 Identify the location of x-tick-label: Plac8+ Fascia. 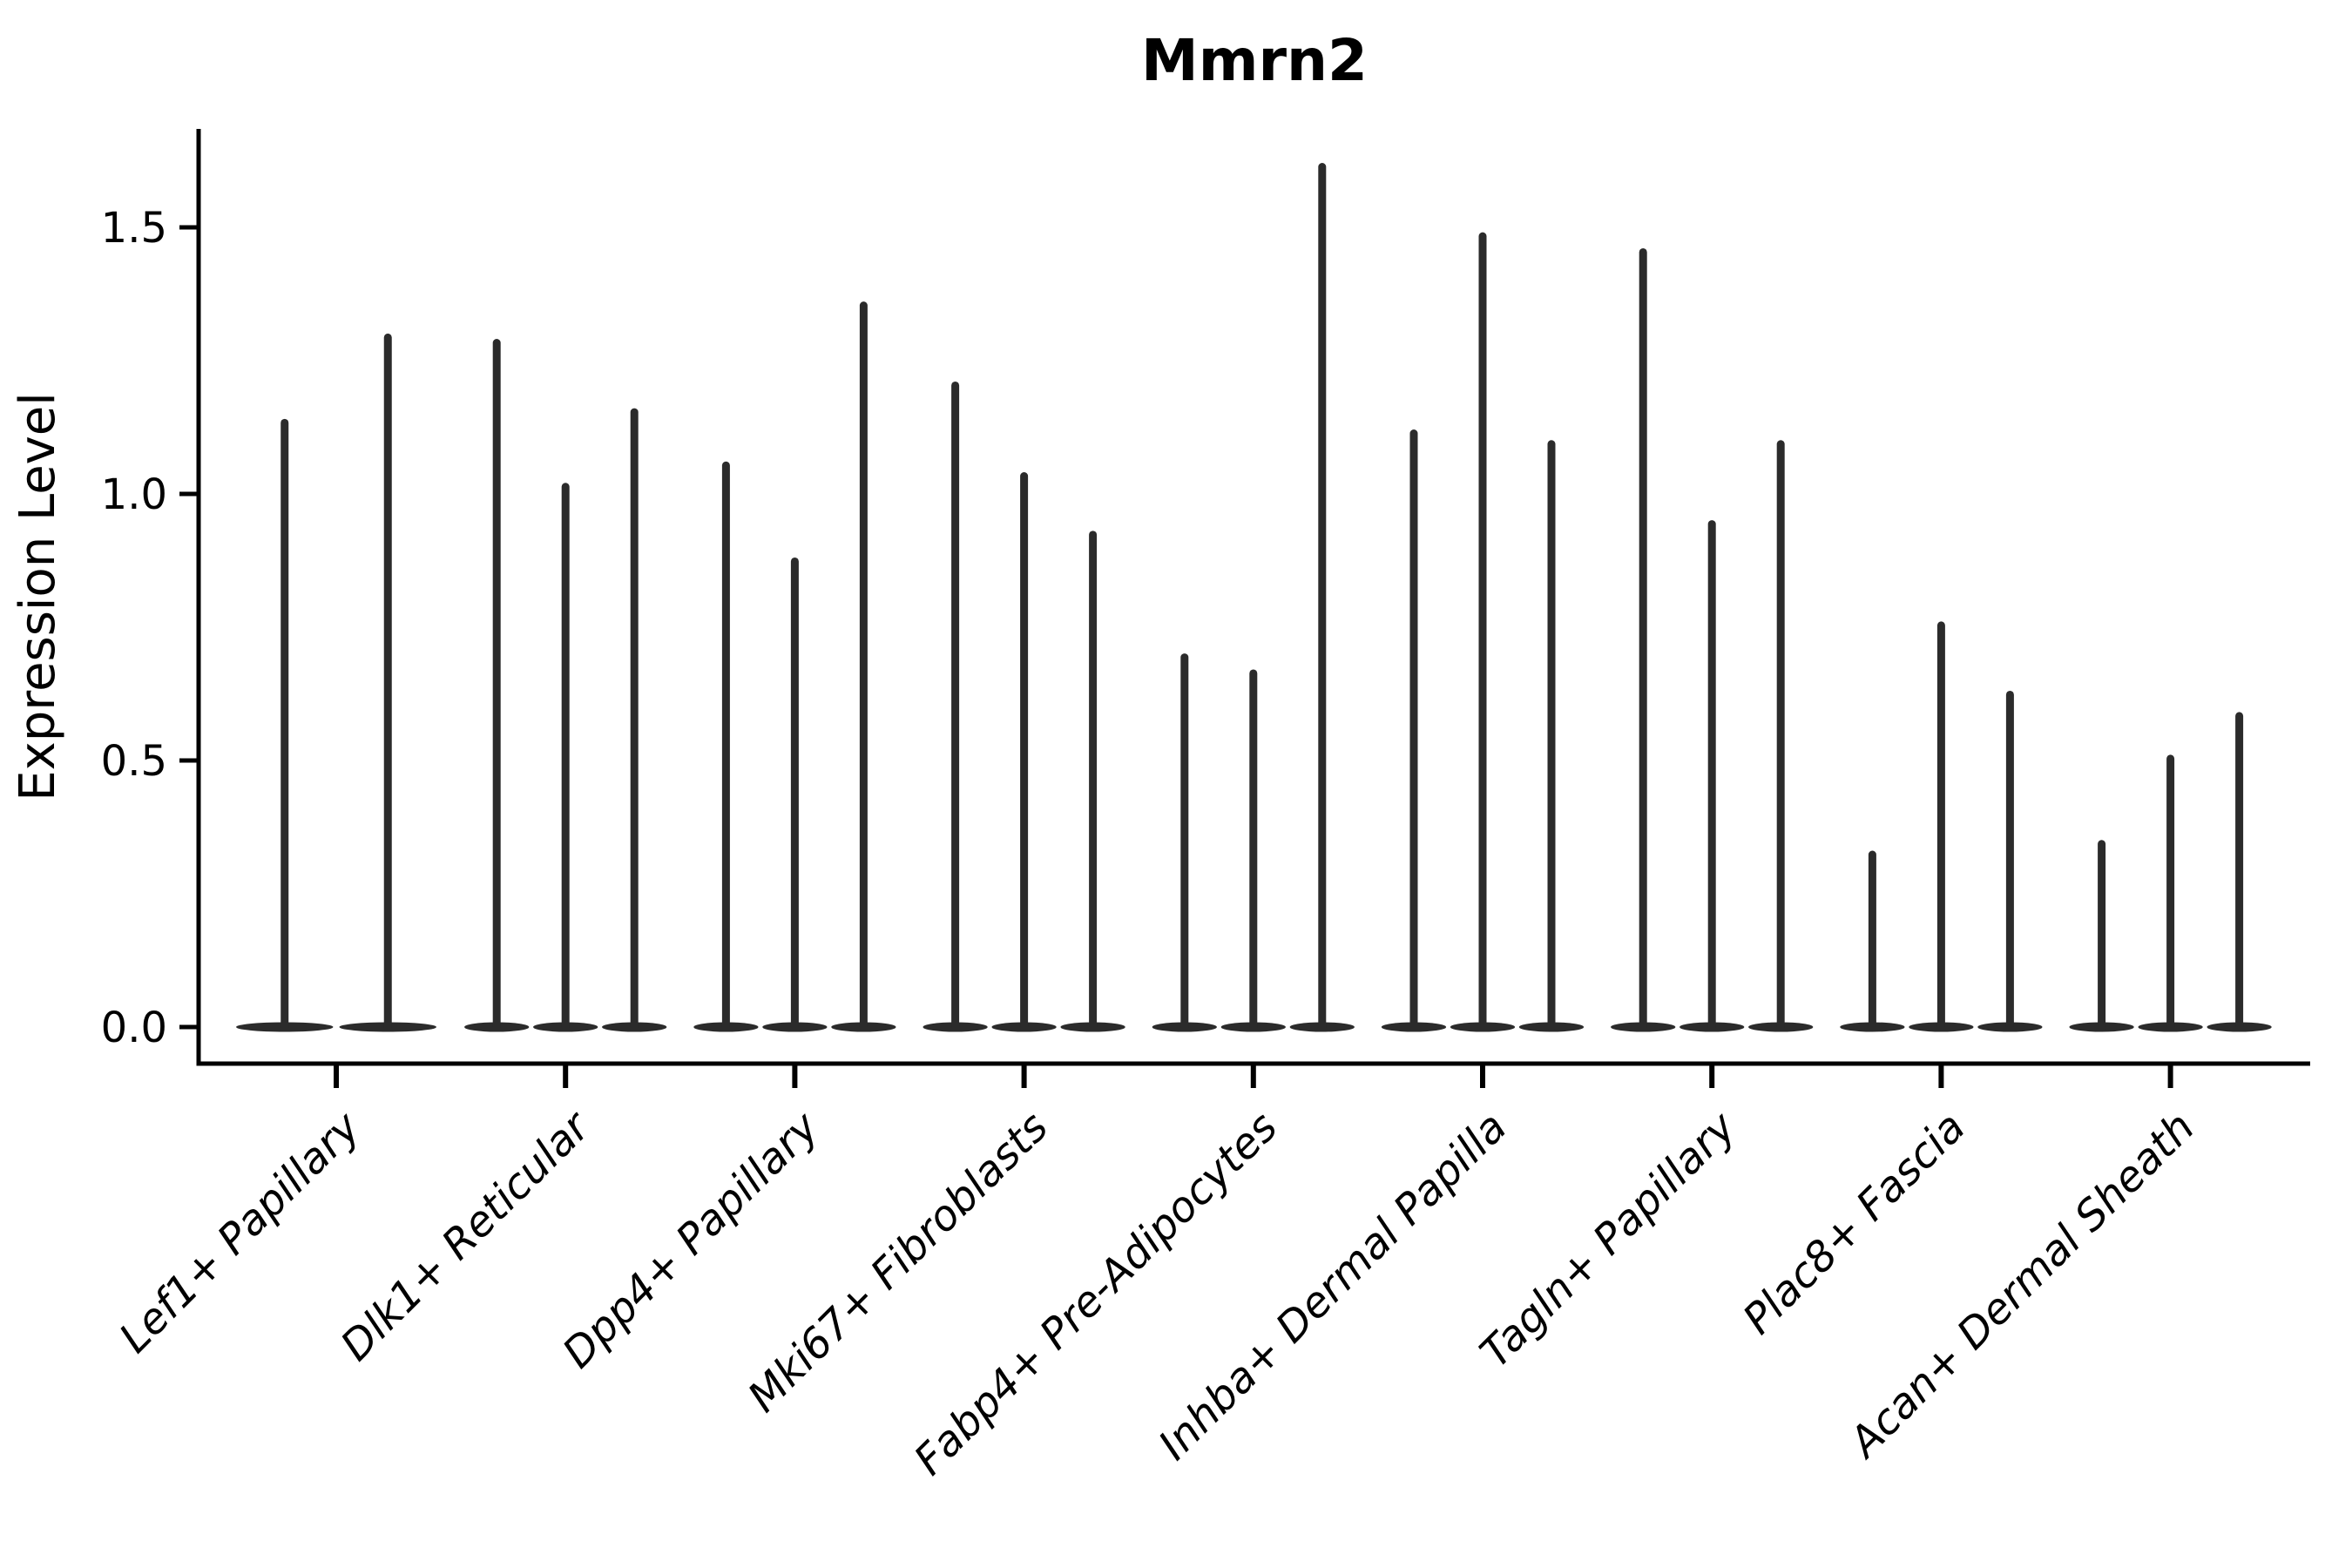
(1854, 1223).